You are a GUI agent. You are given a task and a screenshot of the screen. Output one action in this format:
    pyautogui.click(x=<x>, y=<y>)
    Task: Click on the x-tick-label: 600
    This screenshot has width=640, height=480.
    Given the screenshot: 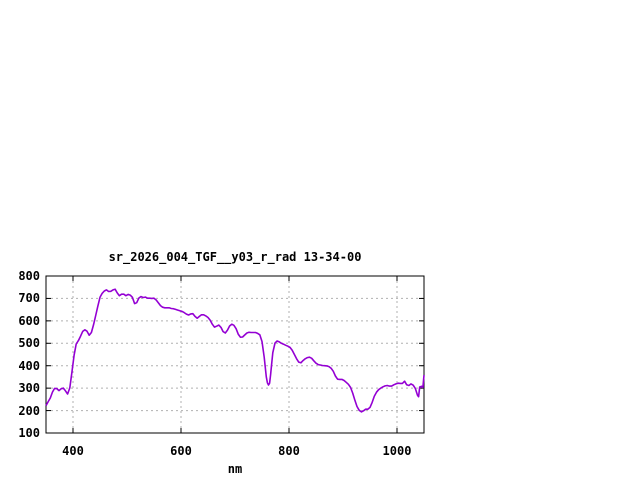 What is the action you would take?
    pyautogui.click(x=181, y=451)
    